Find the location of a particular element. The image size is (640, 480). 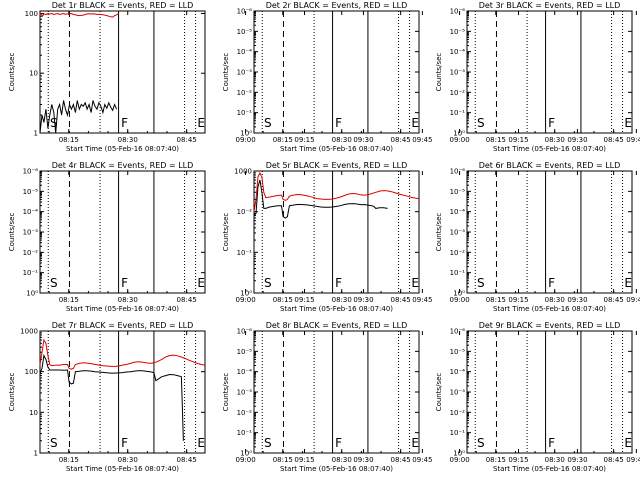

panel-title: Det 5r BLACK = Events, RED = LLD is located at coordinates (337, 165).